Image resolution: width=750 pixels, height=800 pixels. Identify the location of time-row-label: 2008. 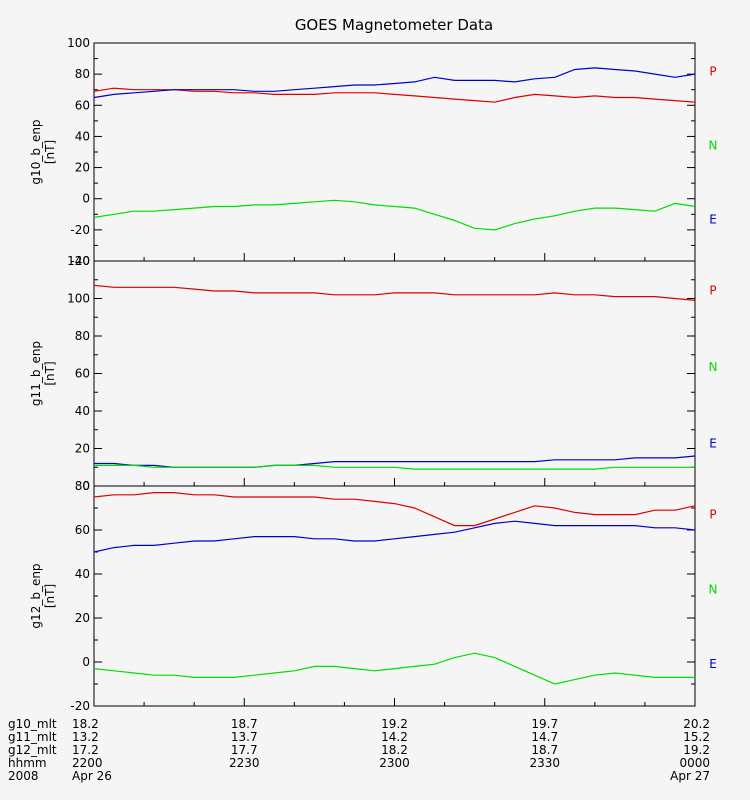
(23, 776).